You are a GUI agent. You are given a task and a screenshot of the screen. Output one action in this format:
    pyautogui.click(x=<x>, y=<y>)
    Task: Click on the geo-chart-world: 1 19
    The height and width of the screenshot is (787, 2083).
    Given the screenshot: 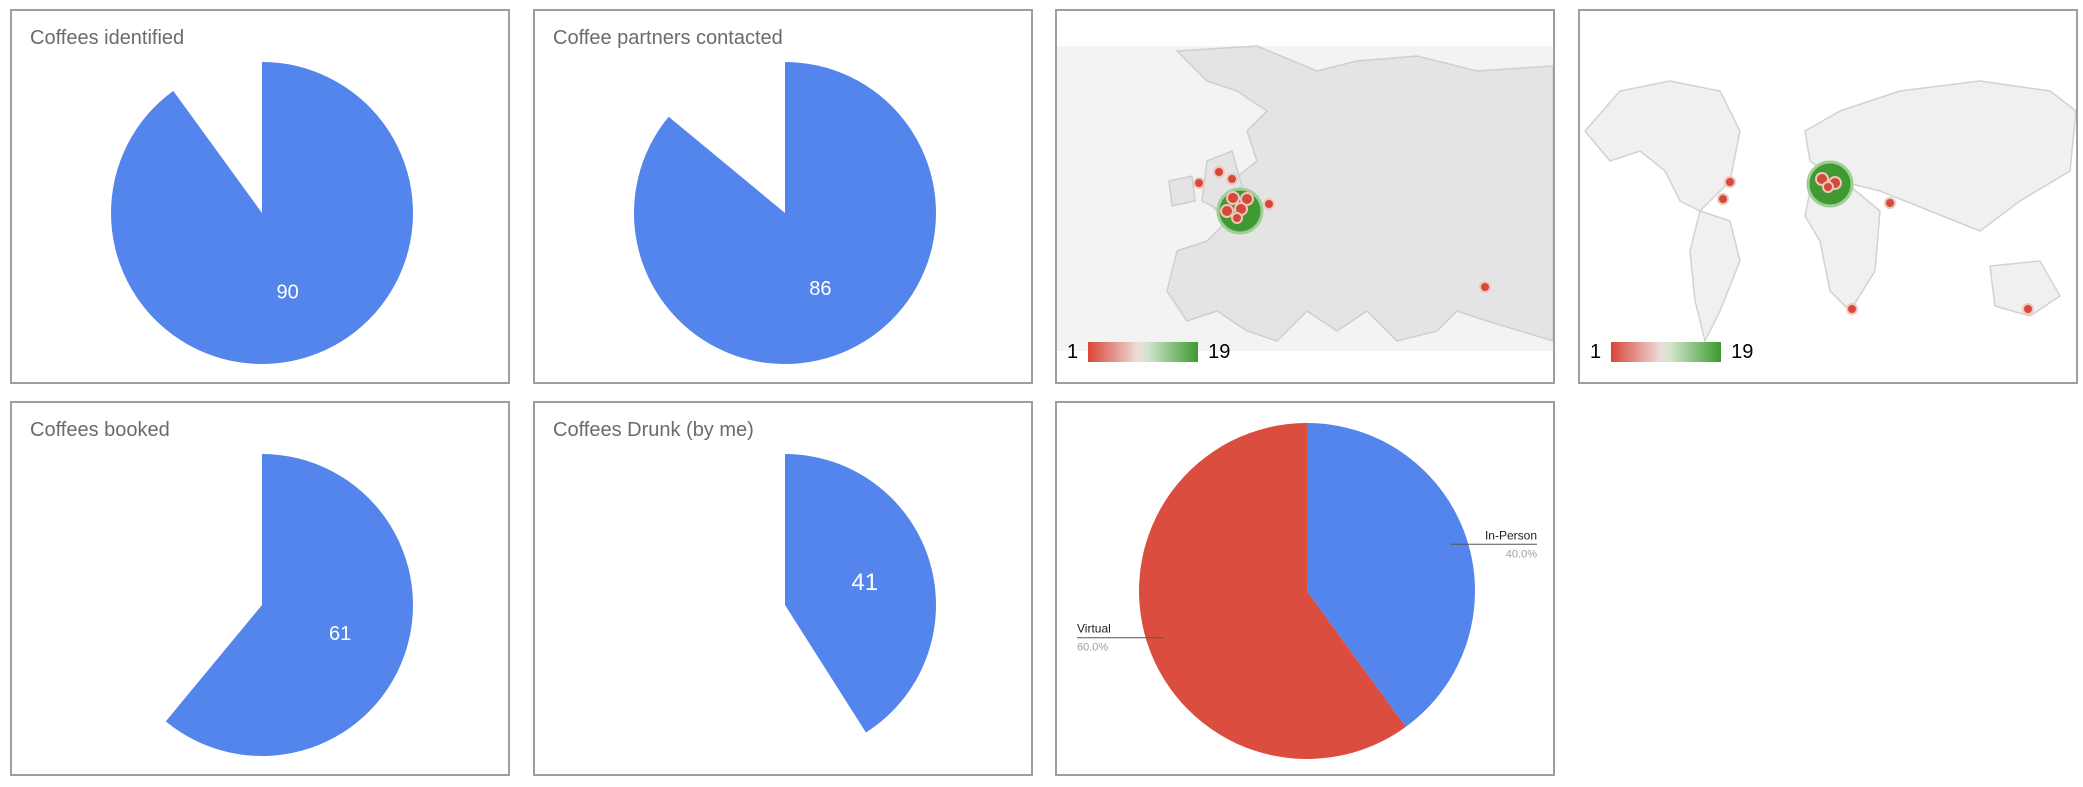 What is the action you would take?
    pyautogui.click(x=1828, y=196)
    